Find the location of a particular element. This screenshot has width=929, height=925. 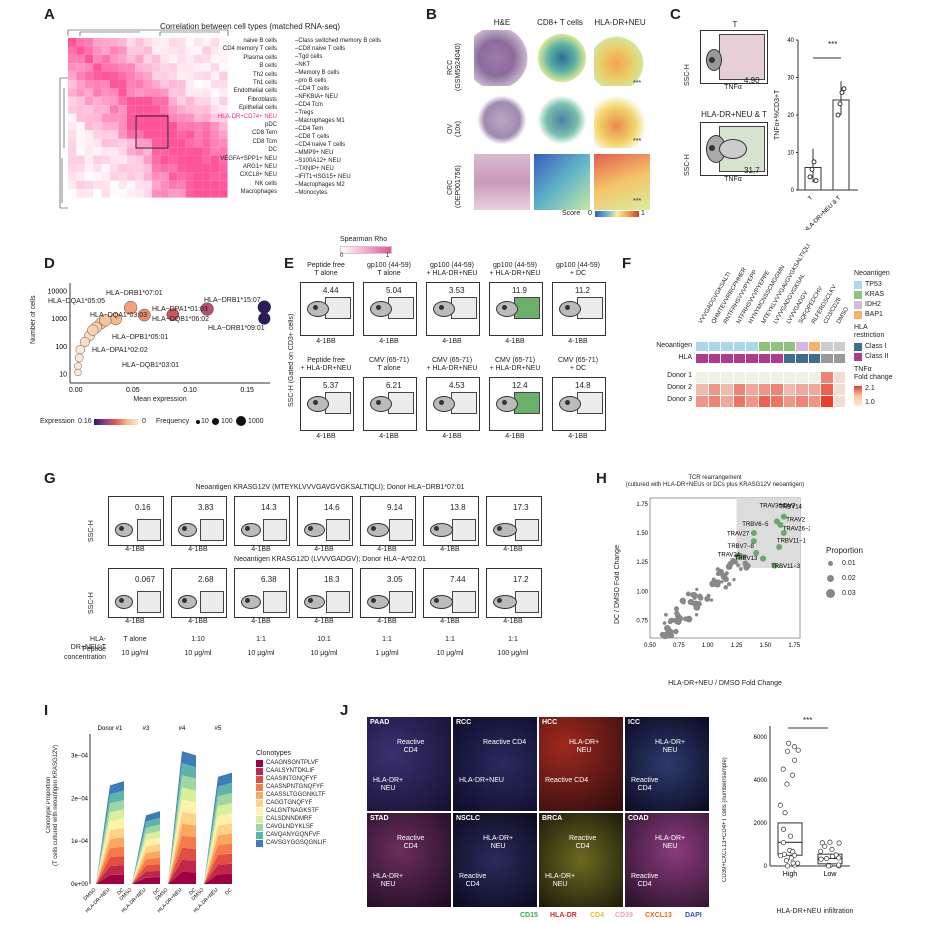

dendrogram-branch is located at coordinates (148, 32).